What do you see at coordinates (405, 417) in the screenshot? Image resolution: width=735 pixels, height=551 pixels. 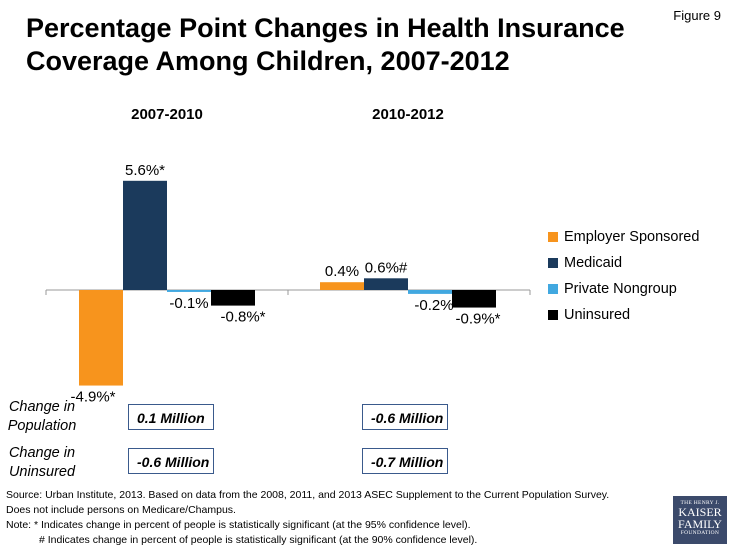 I see `population-change-2010-2012: -0.6 Million` at bounding box center [405, 417].